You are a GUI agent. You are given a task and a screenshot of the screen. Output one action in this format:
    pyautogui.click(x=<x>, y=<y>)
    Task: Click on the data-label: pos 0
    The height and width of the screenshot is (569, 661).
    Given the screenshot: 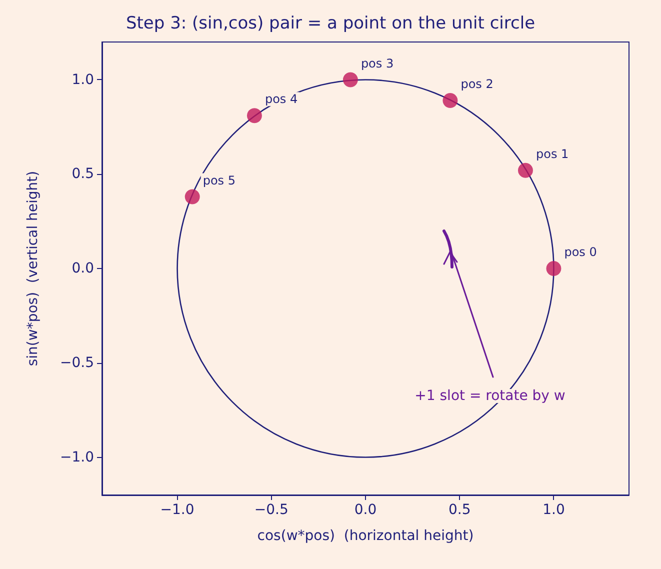 What is the action you would take?
    pyautogui.click(x=580, y=252)
    